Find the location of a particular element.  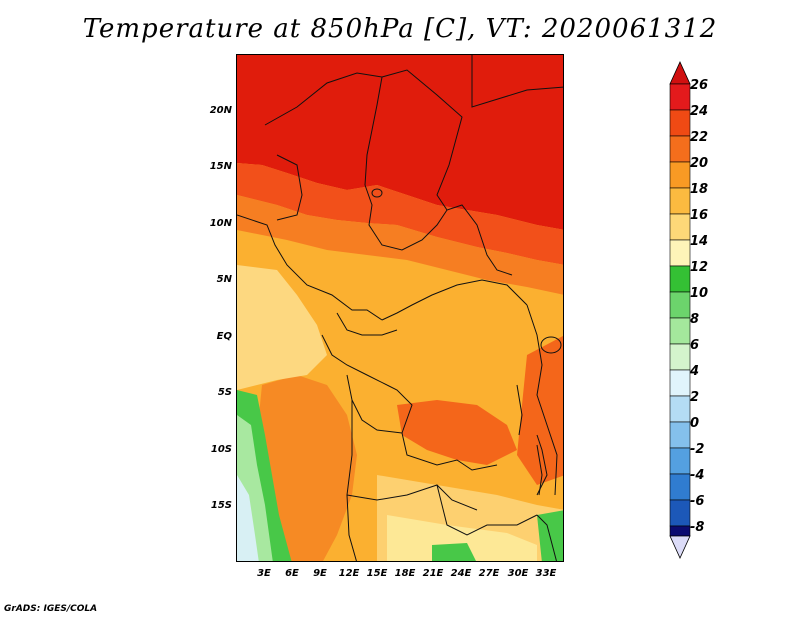

lat-tick-label: 10N is located at coordinates (220, 223).